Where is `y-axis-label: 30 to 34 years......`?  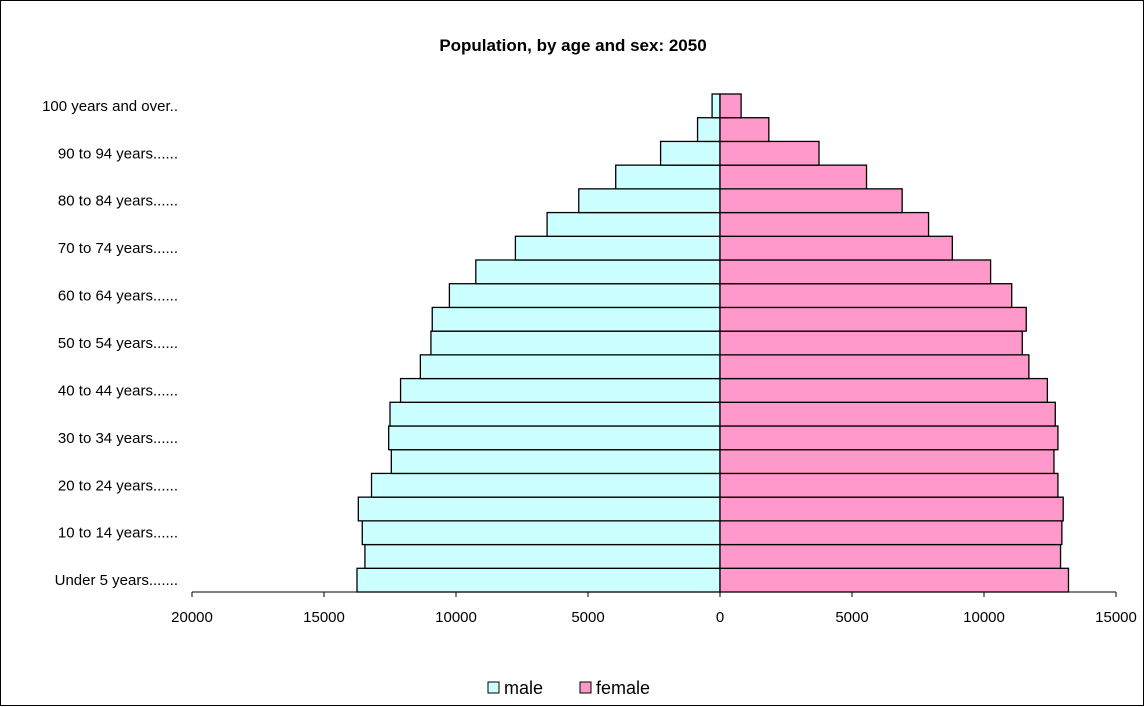 y-axis-label: 30 to 34 years...... is located at coordinates (118, 438).